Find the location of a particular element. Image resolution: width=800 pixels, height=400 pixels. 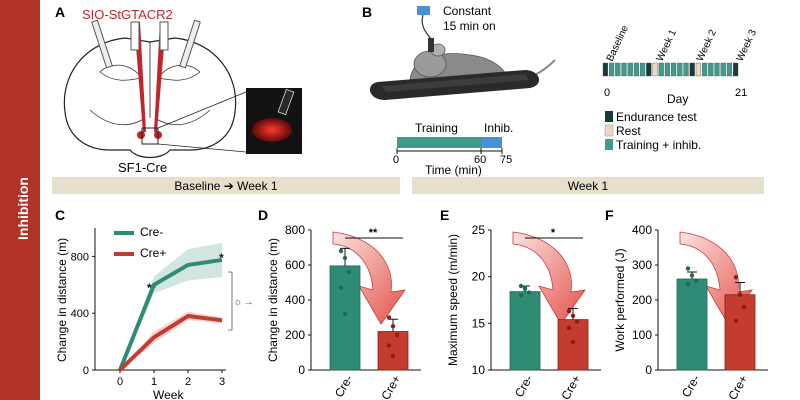

timeline-training-label: Training is located at coordinates (436, 128).